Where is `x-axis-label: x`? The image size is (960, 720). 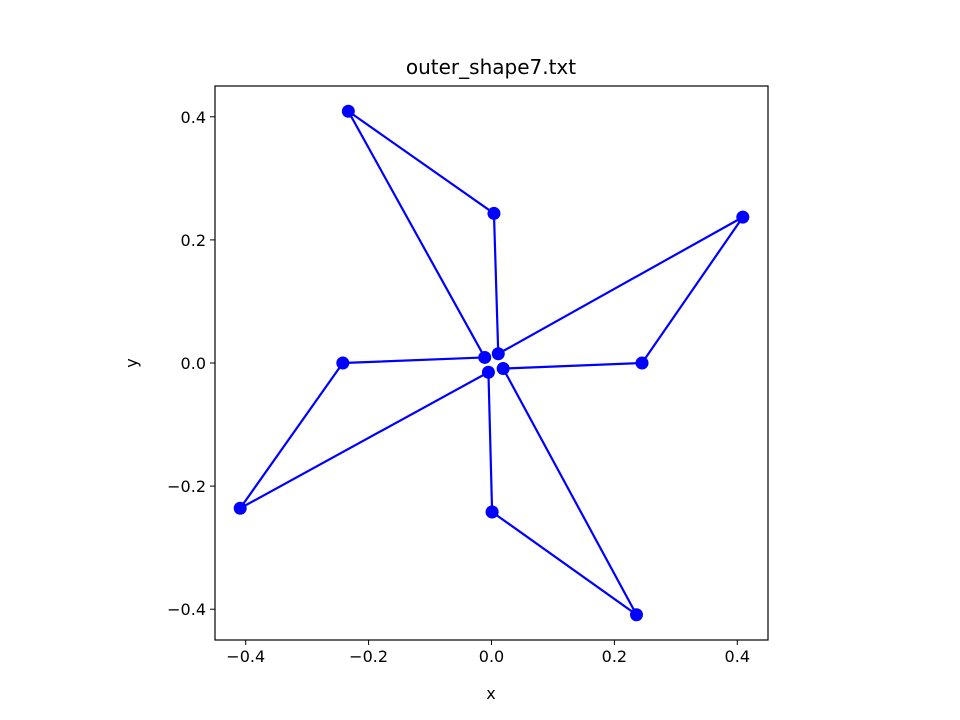
x-axis-label: x is located at coordinates (490, 693).